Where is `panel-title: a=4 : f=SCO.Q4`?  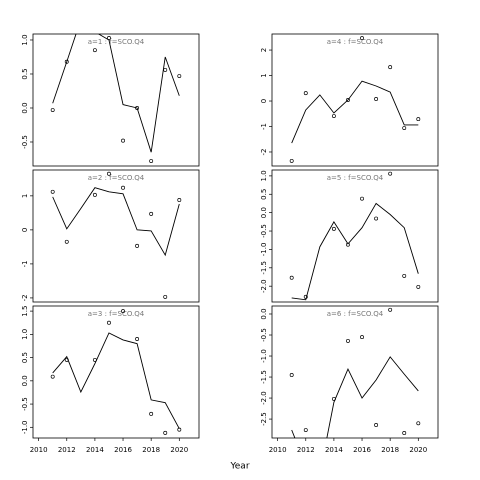 panel-title: a=4 : f=SCO.Q4 is located at coordinates (355, 42).